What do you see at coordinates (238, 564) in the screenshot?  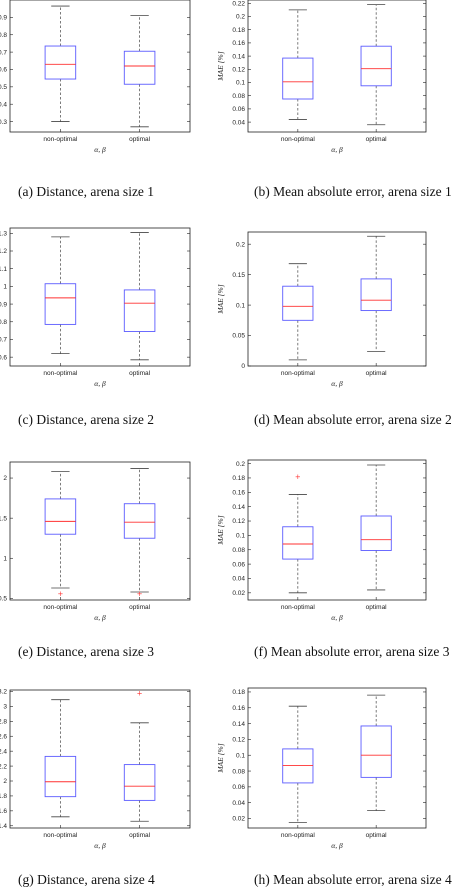 I see `y-tick-label: 0.06` at bounding box center [238, 564].